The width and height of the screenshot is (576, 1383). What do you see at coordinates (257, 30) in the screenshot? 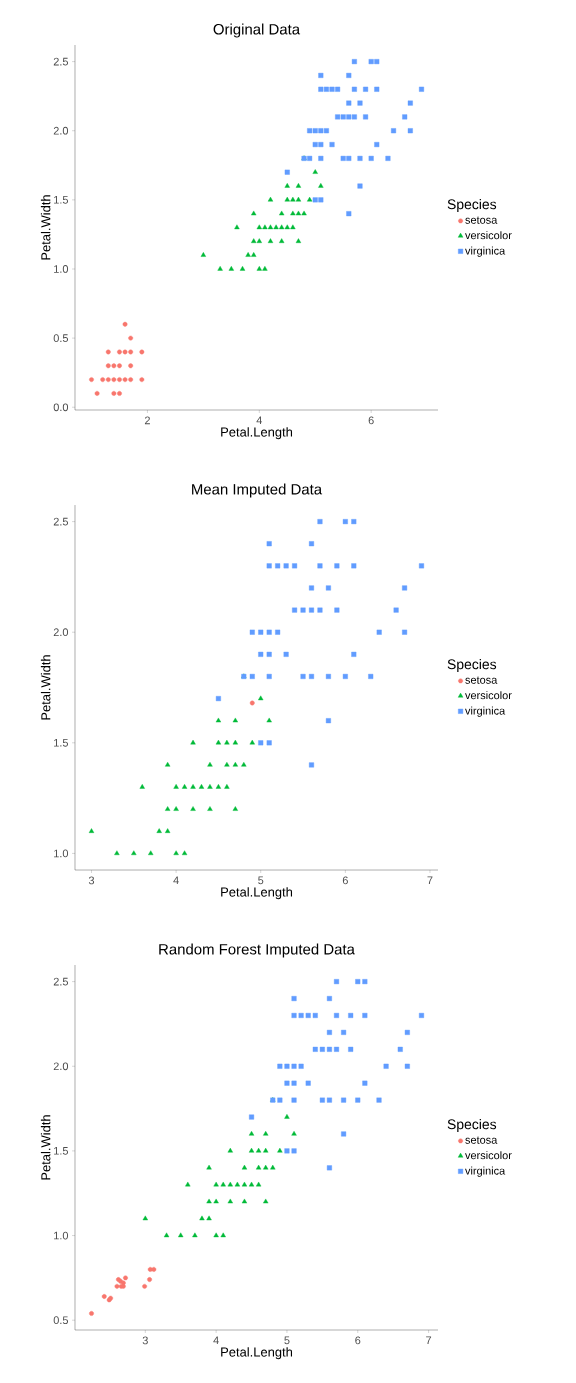
I see `chart-title: Original Data` at bounding box center [257, 30].